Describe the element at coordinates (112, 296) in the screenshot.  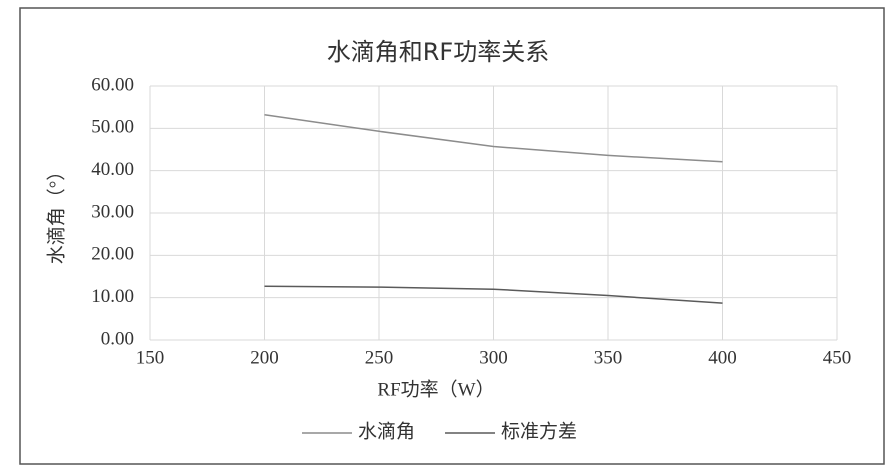
I see `y-tick-label: 10.00` at that location.